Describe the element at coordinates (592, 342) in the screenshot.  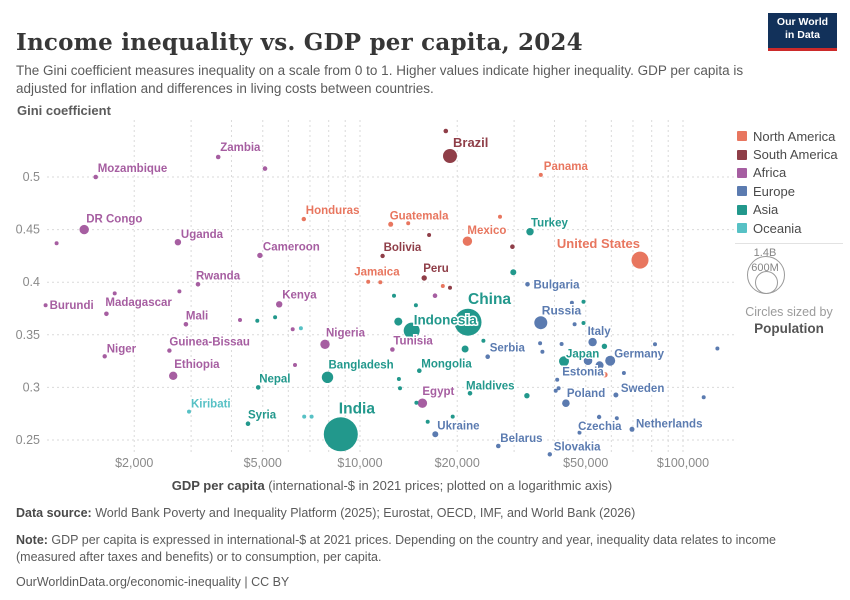
I see `data-point-italy` at that location.